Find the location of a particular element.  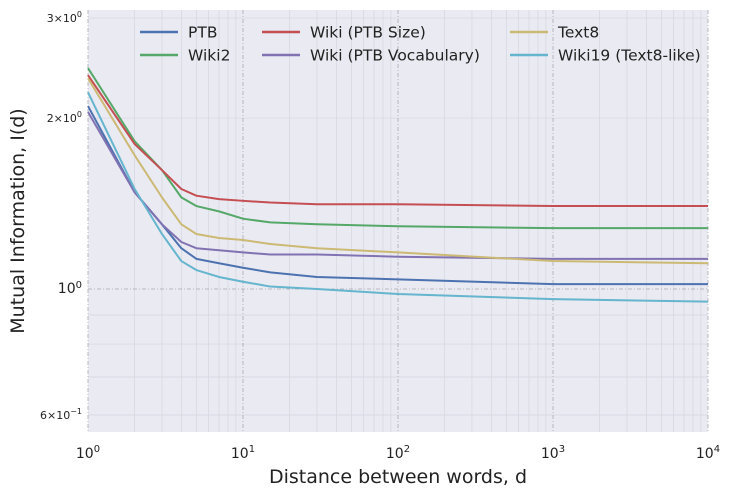

legend-label: Wiki2 is located at coordinates (209, 56).